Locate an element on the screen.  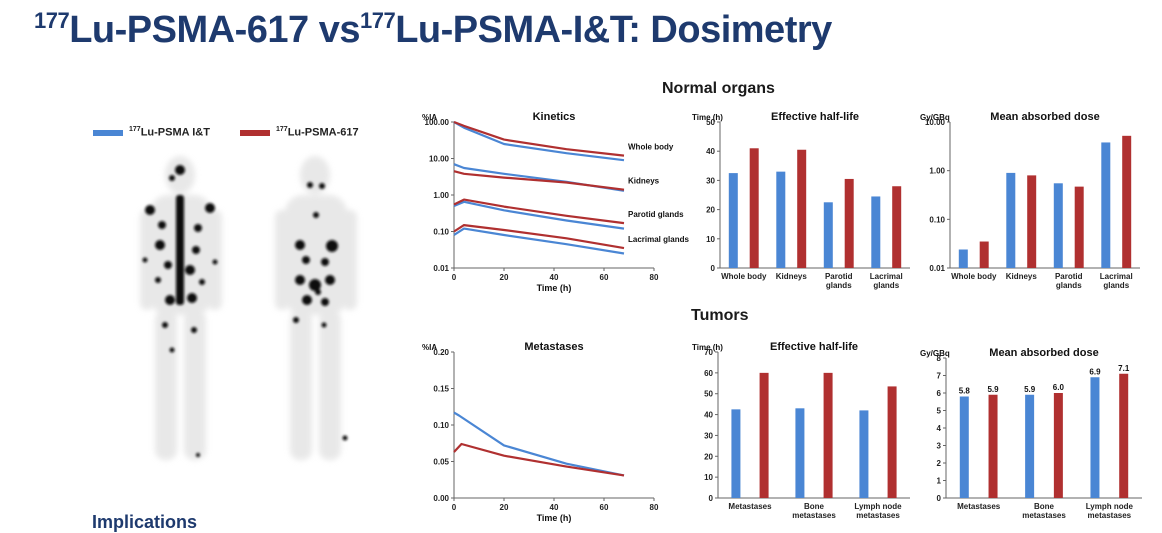
legend-swatch-it is located at coordinates (108, 132).